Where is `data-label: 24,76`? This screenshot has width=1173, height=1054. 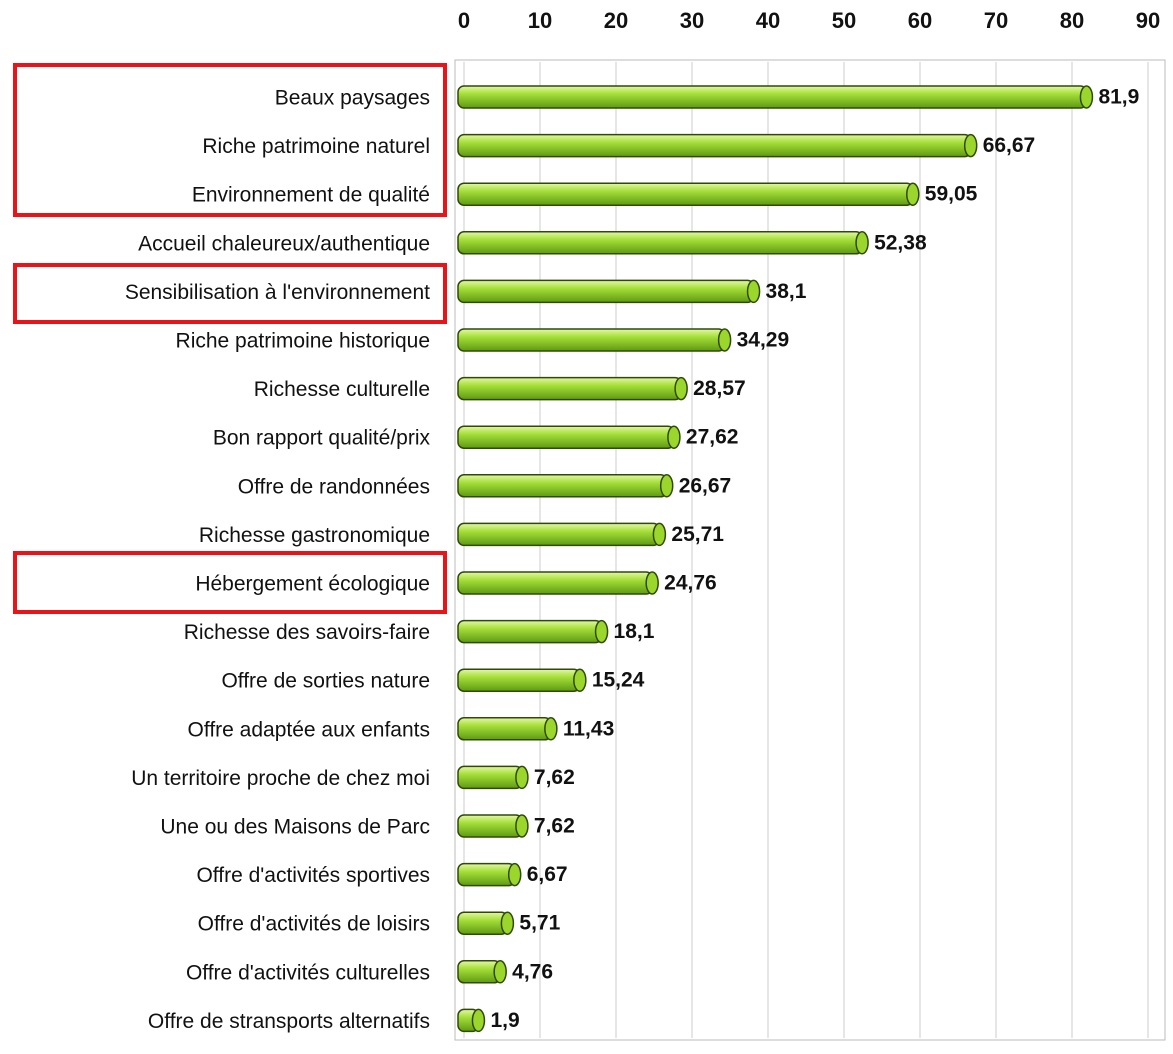
data-label: 24,76 is located at coordinates (690, 583).